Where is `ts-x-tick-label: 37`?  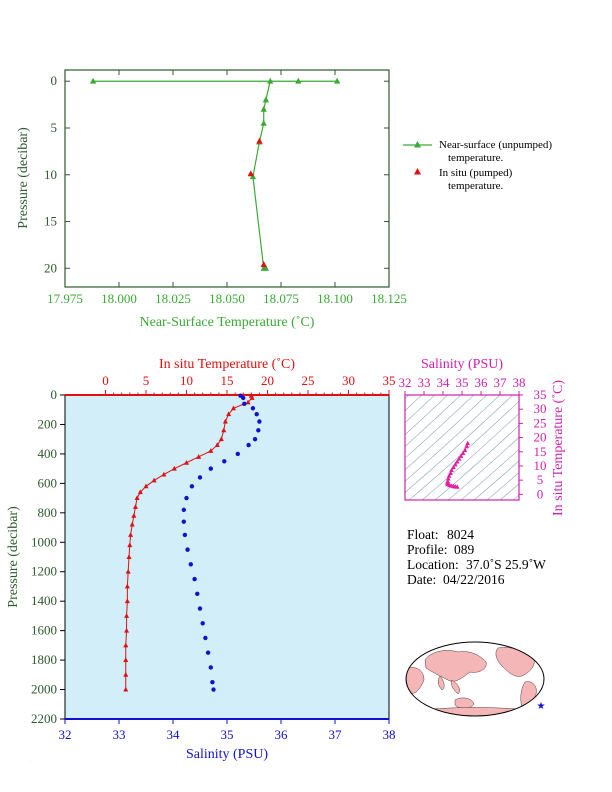
ts-x-tick-label: 37 is located at coordinates (501, 382).